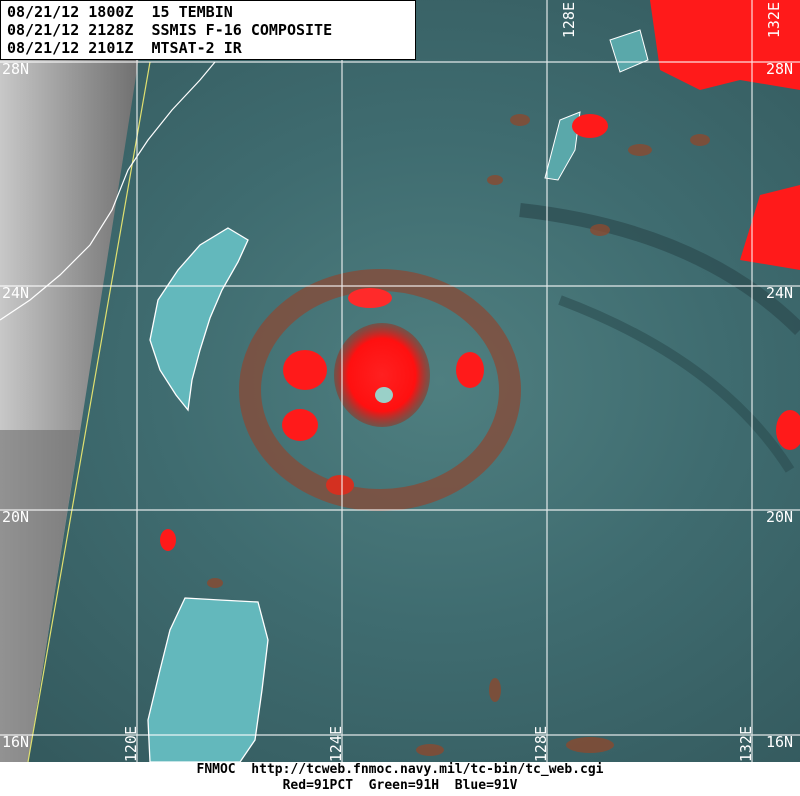  Describe the element at coordinates (725, 45) in the screenshot. I see `northeast-convection` at that location.